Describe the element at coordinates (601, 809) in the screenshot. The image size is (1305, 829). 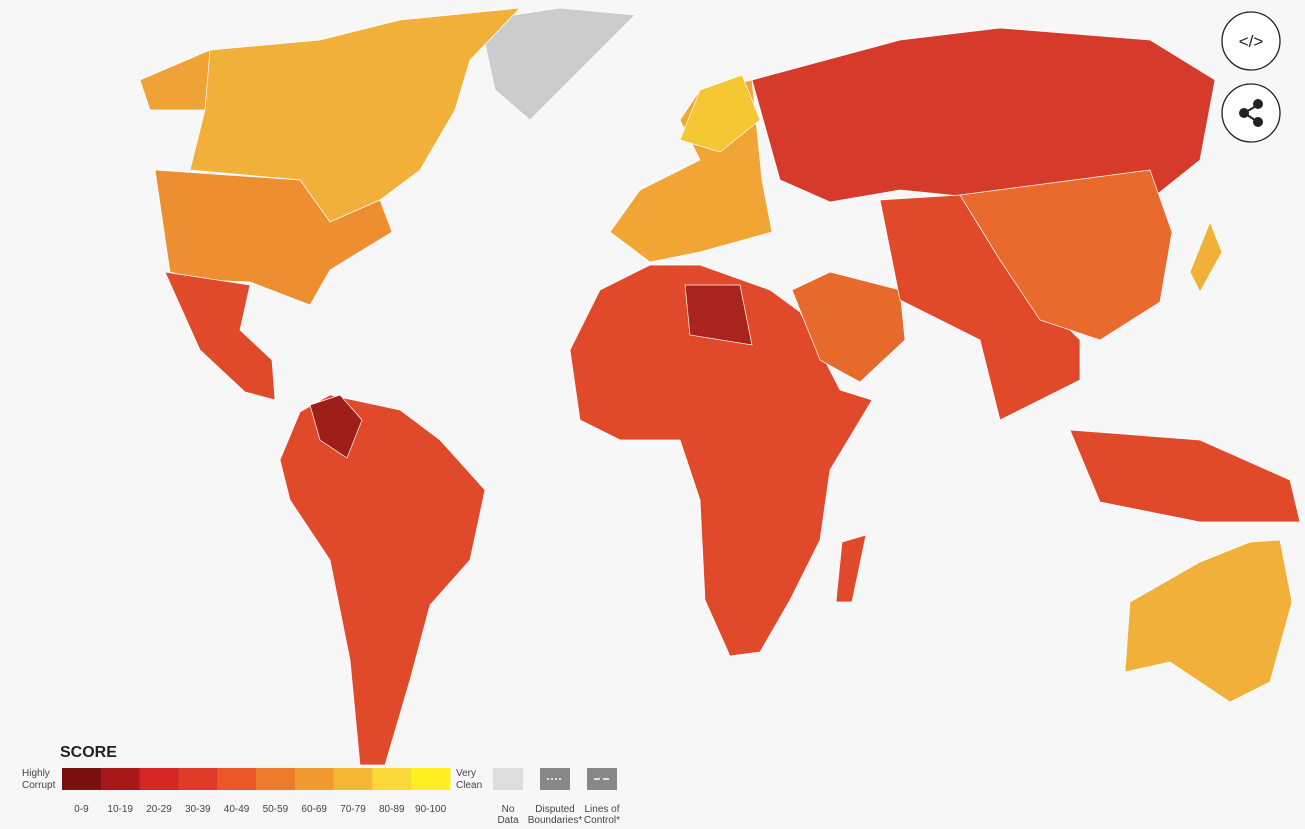
I see `legend-extra-label: Lines of` at that location.